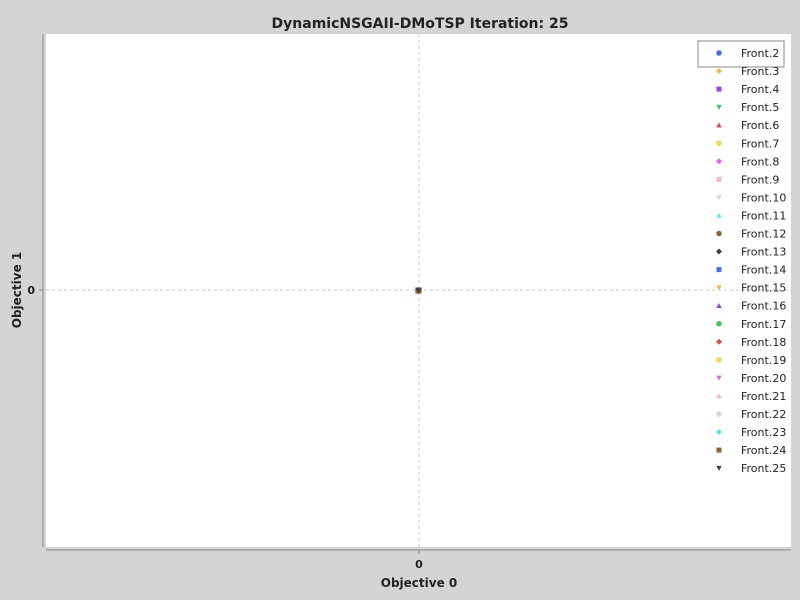  I want to click on legend-item: Front.3, so click(747, 71).